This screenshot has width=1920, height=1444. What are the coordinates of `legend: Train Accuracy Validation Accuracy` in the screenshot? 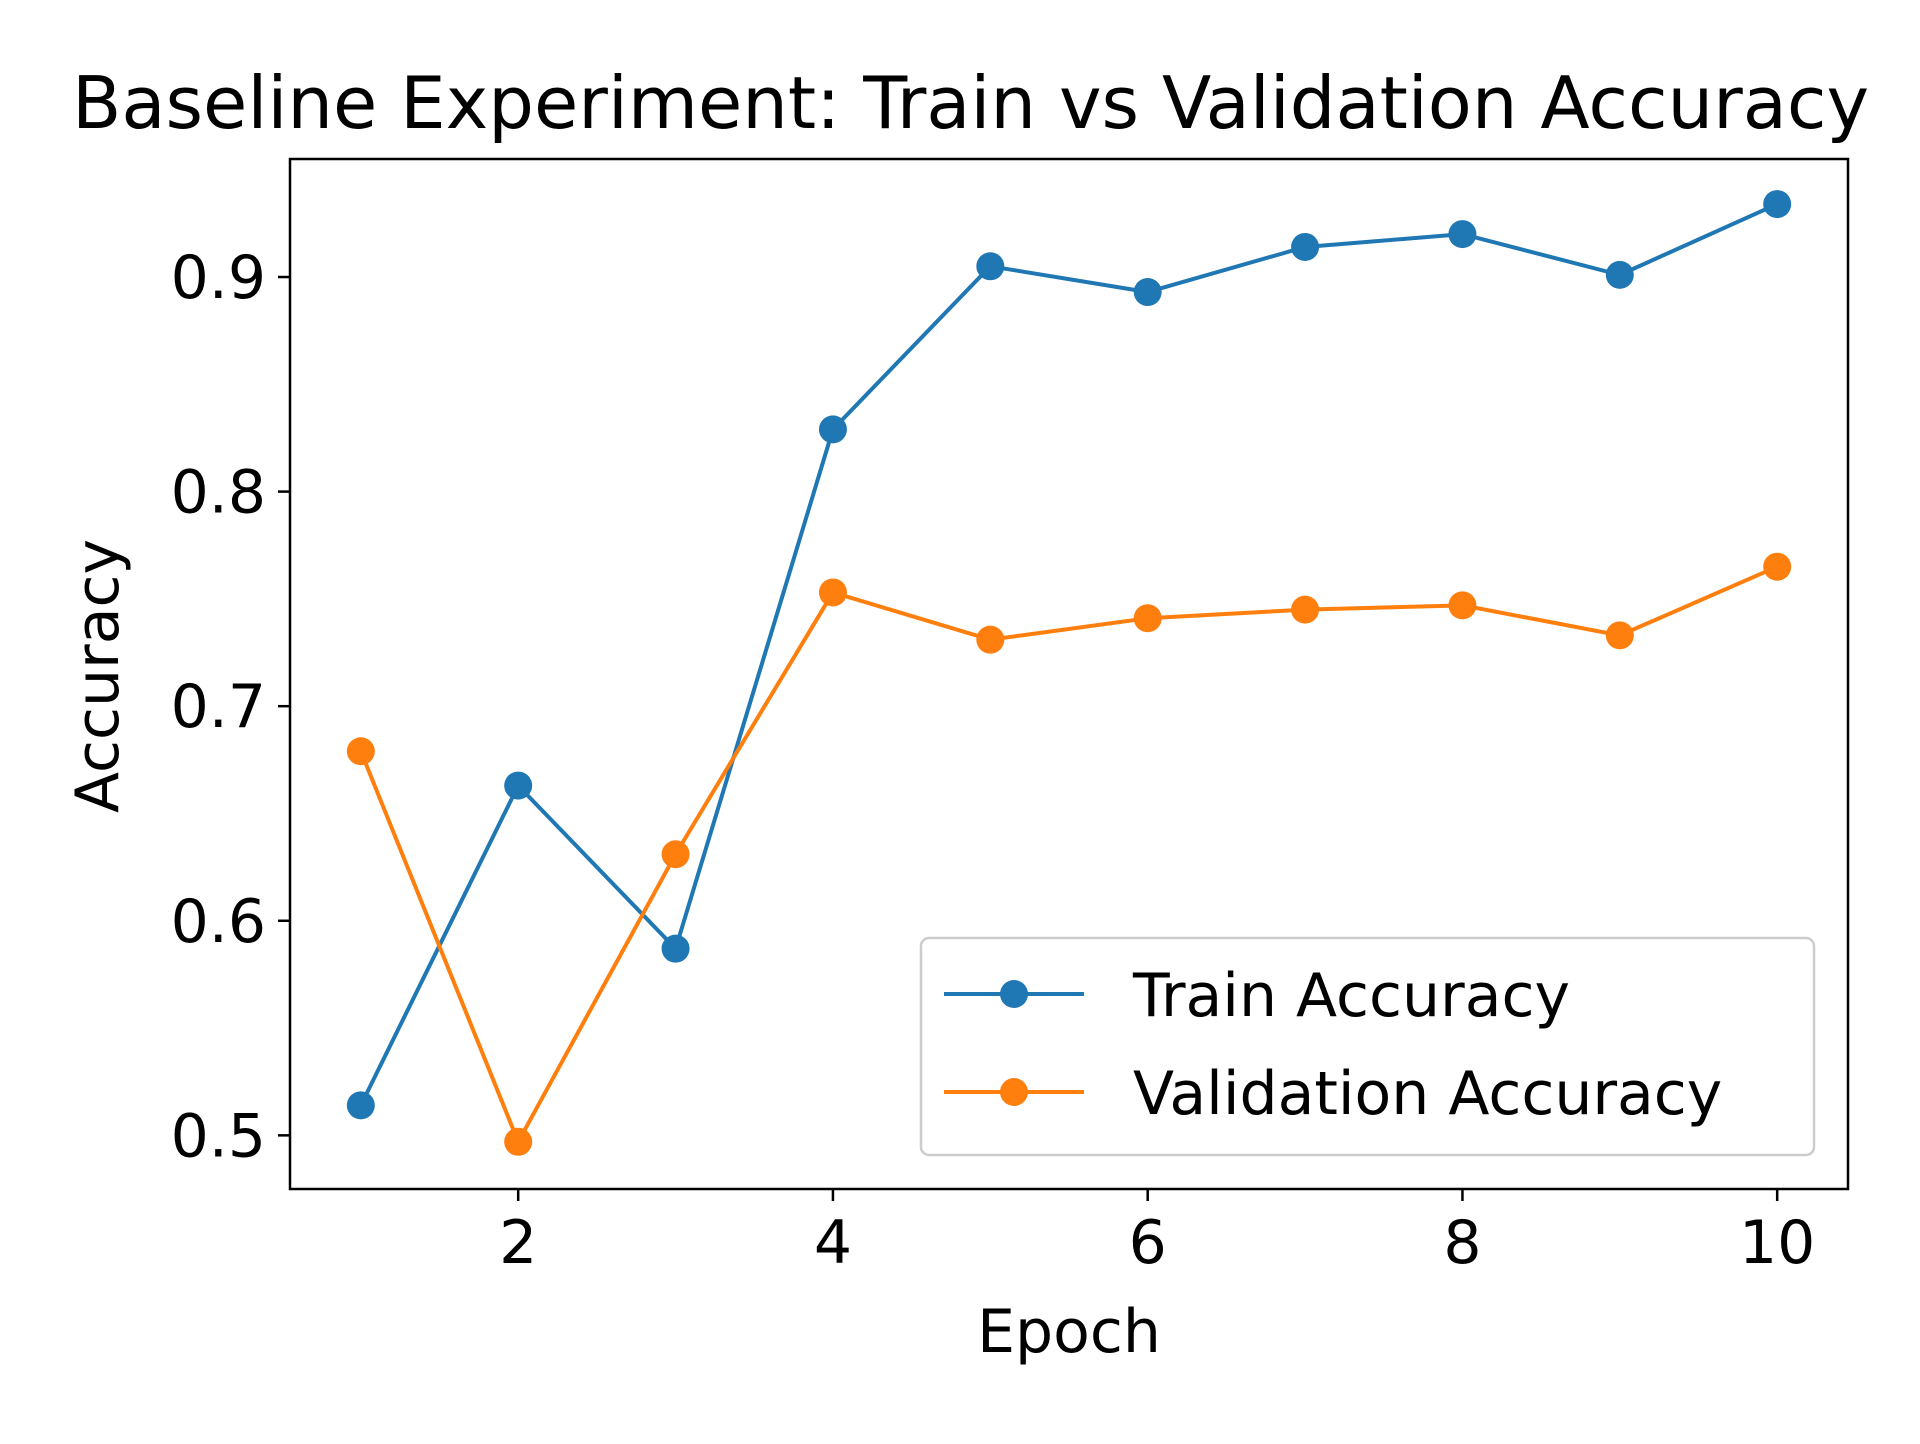 It's located at (1367, 1046).